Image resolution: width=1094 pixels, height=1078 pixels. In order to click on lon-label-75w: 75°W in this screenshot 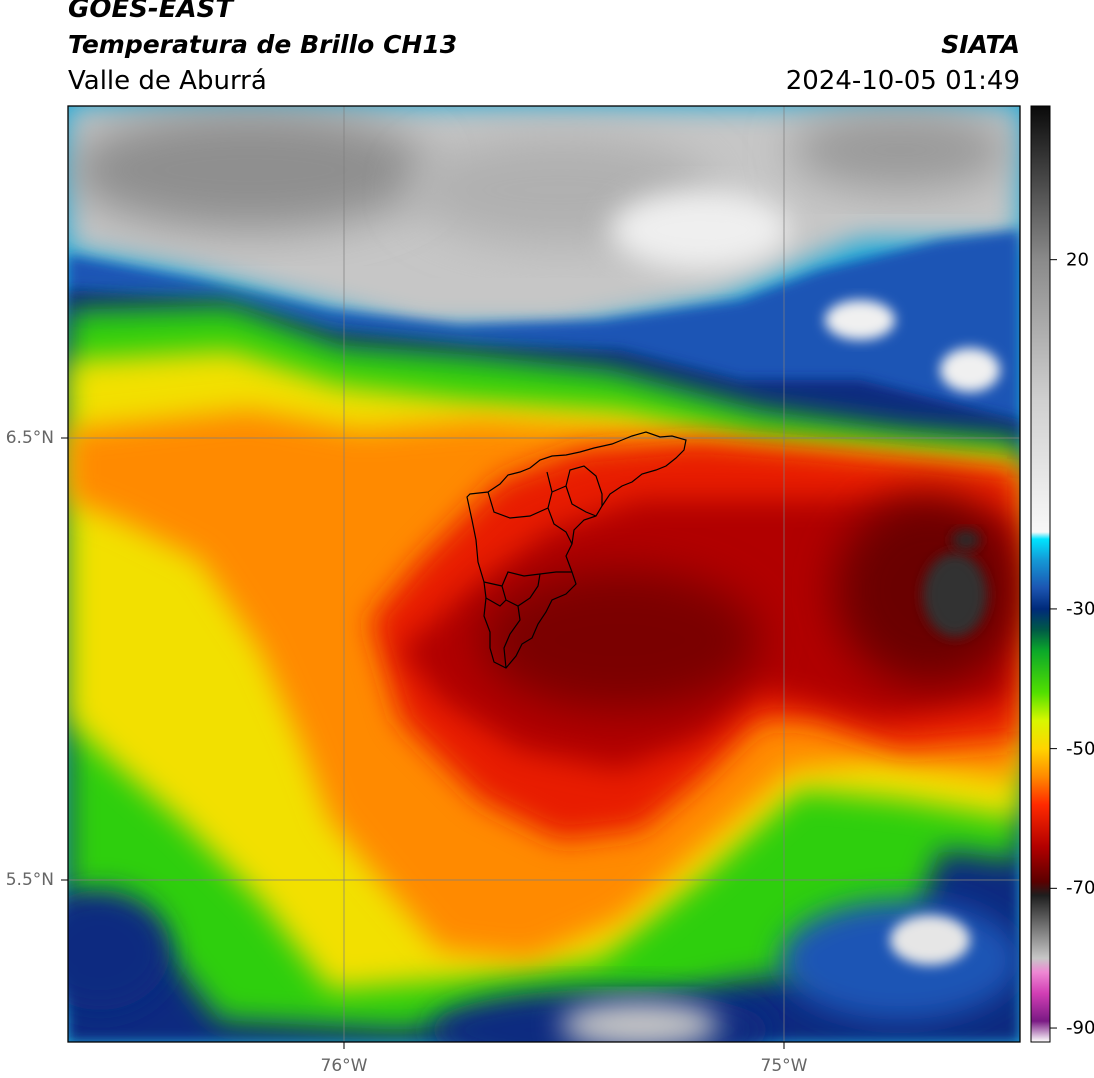, I will do `click(784, 1066)`.